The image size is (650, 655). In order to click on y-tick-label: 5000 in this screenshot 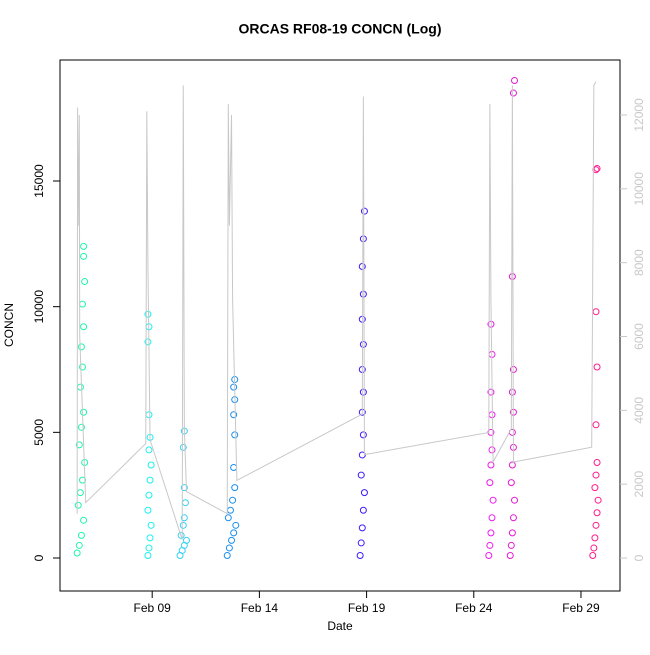, I will do `click(39, 432)`.